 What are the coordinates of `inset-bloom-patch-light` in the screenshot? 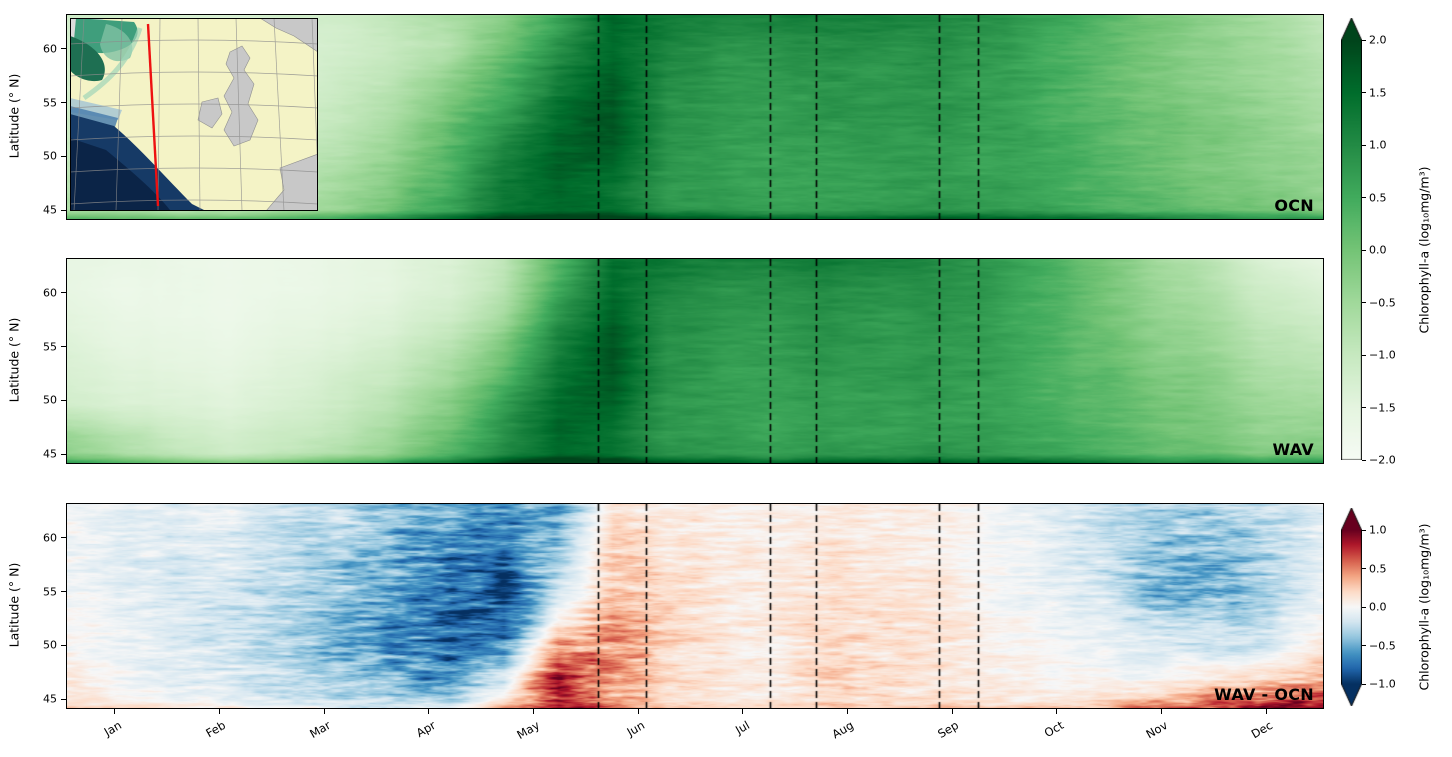 It's located at (116, 43).